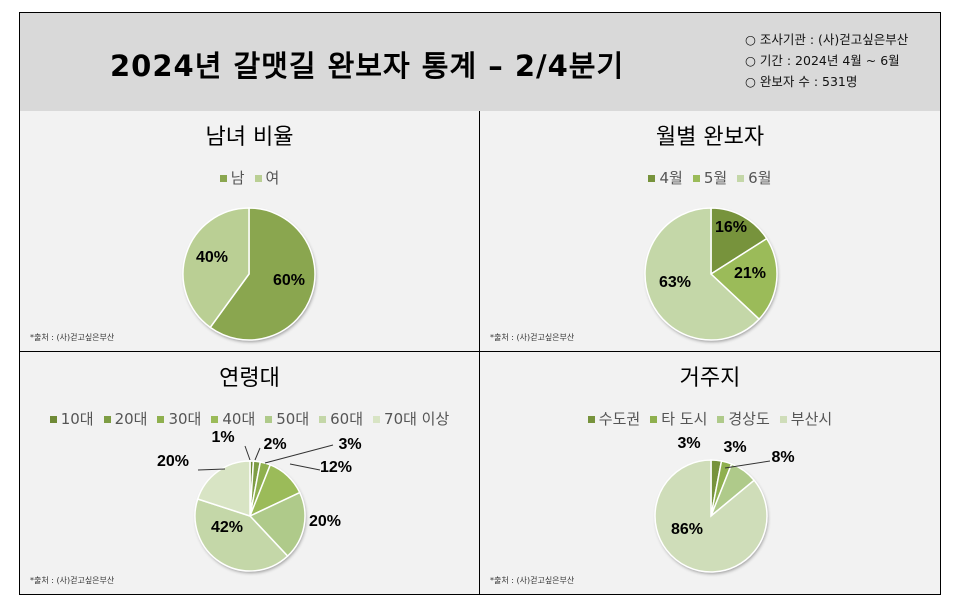 Image resolution: width=960 pixels, height=600 pixels. What do you see at coordinates (293, 419) in the screenshot?
I see `legend-label: 50대` at bounding box center [293, 419].